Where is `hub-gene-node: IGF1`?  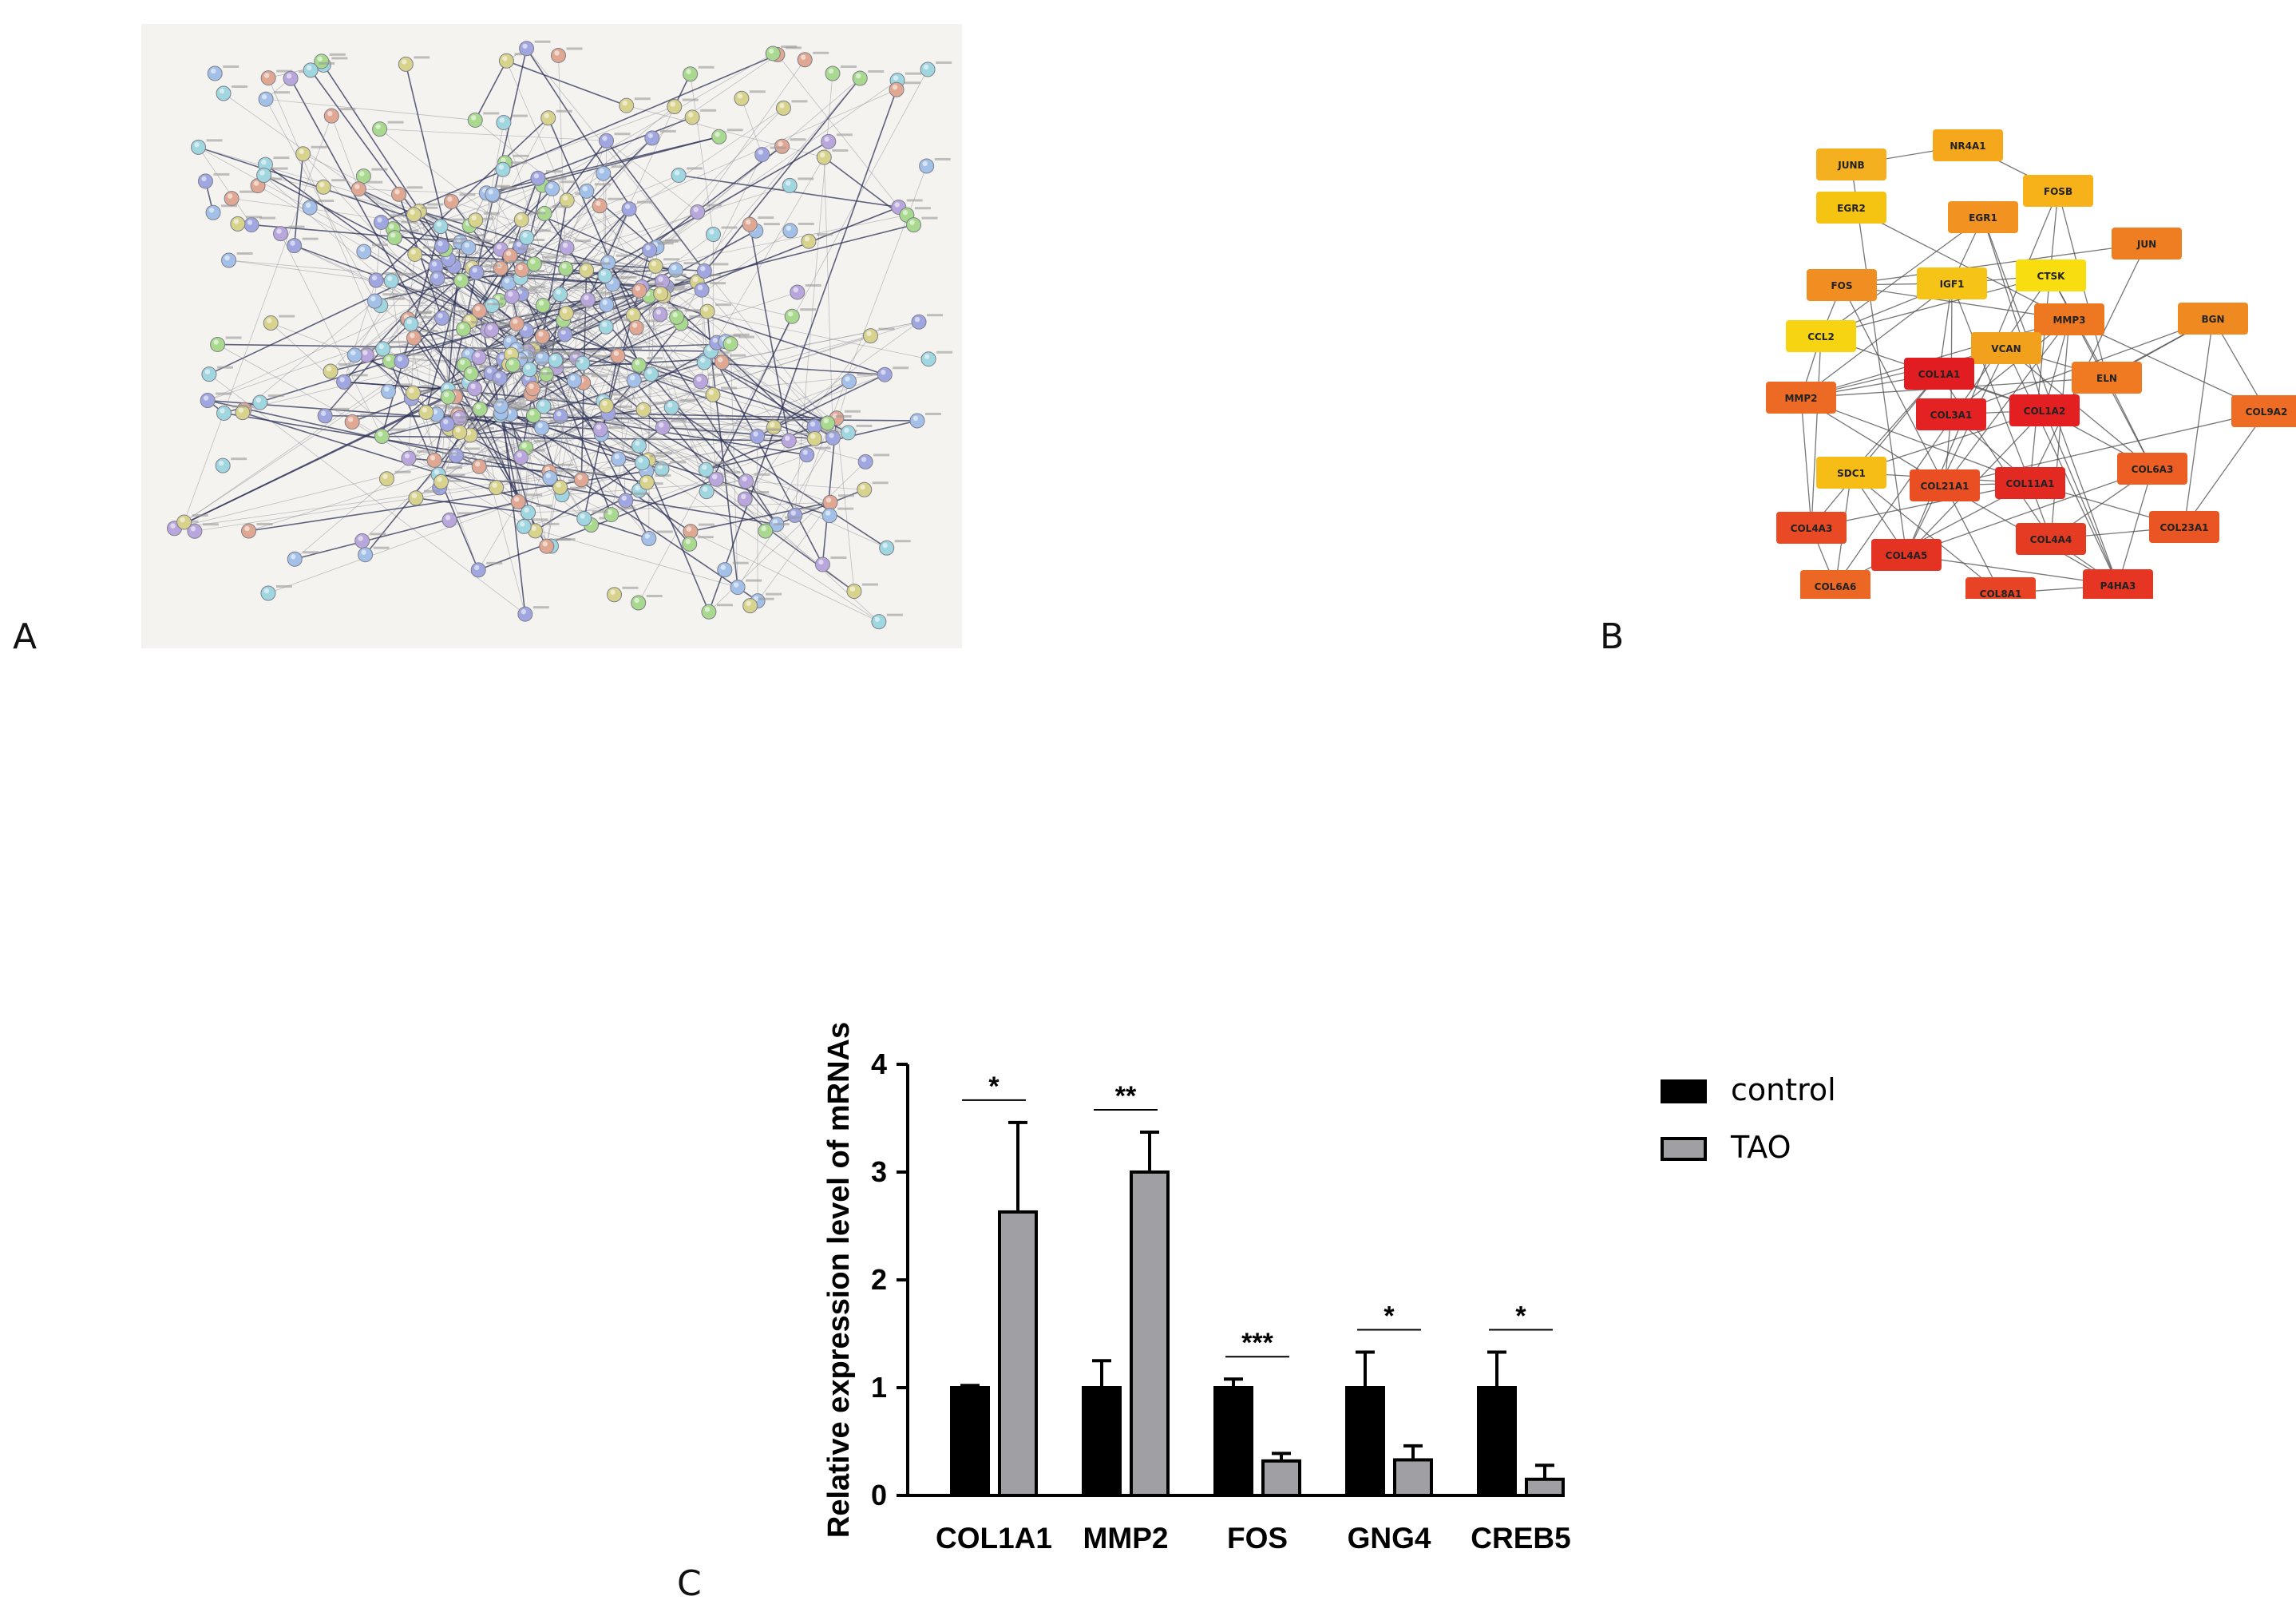 hub-gene-node: IGF1 is located at coordinates (1952, 283).